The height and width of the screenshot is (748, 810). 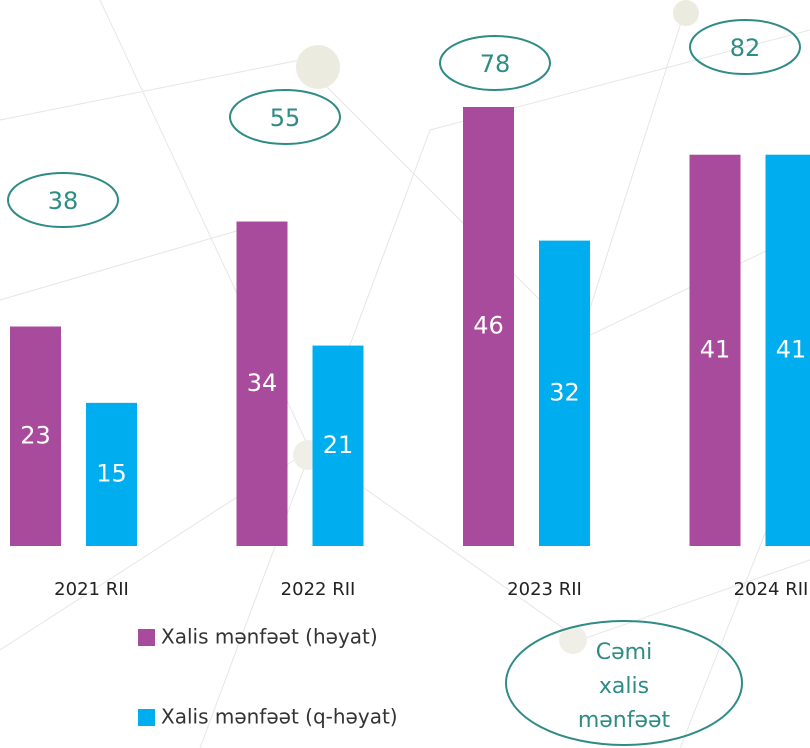 I want to click on legend-total-label: mənfəət, so click(x=624, y=720).